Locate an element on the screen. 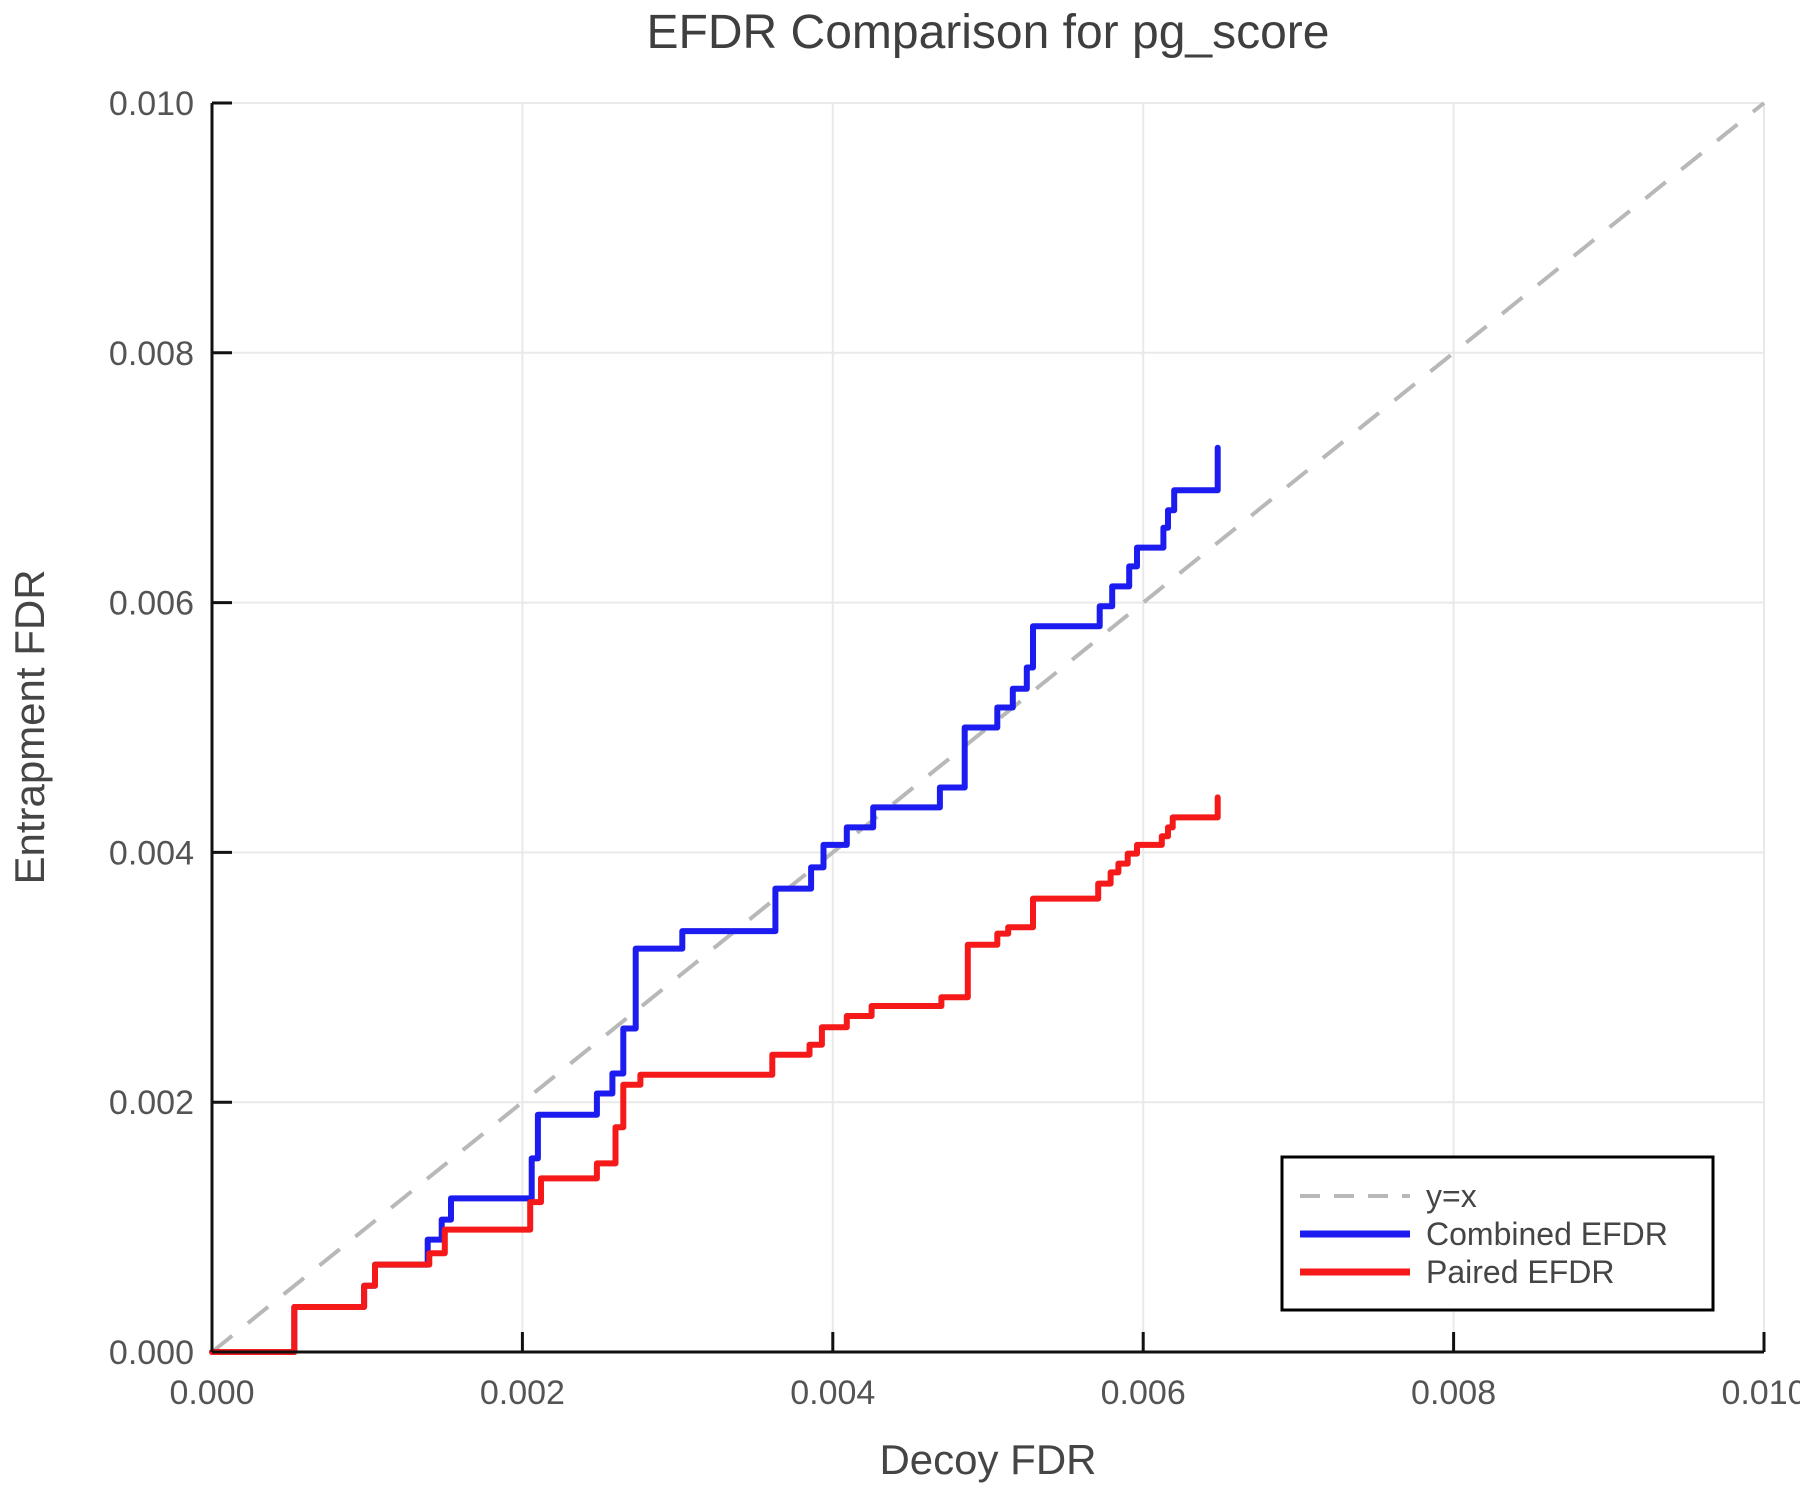 The width and height of the screenshot is (1800, 1500). y-tick-label: 0.000 is located at coordinates (151, 1353).